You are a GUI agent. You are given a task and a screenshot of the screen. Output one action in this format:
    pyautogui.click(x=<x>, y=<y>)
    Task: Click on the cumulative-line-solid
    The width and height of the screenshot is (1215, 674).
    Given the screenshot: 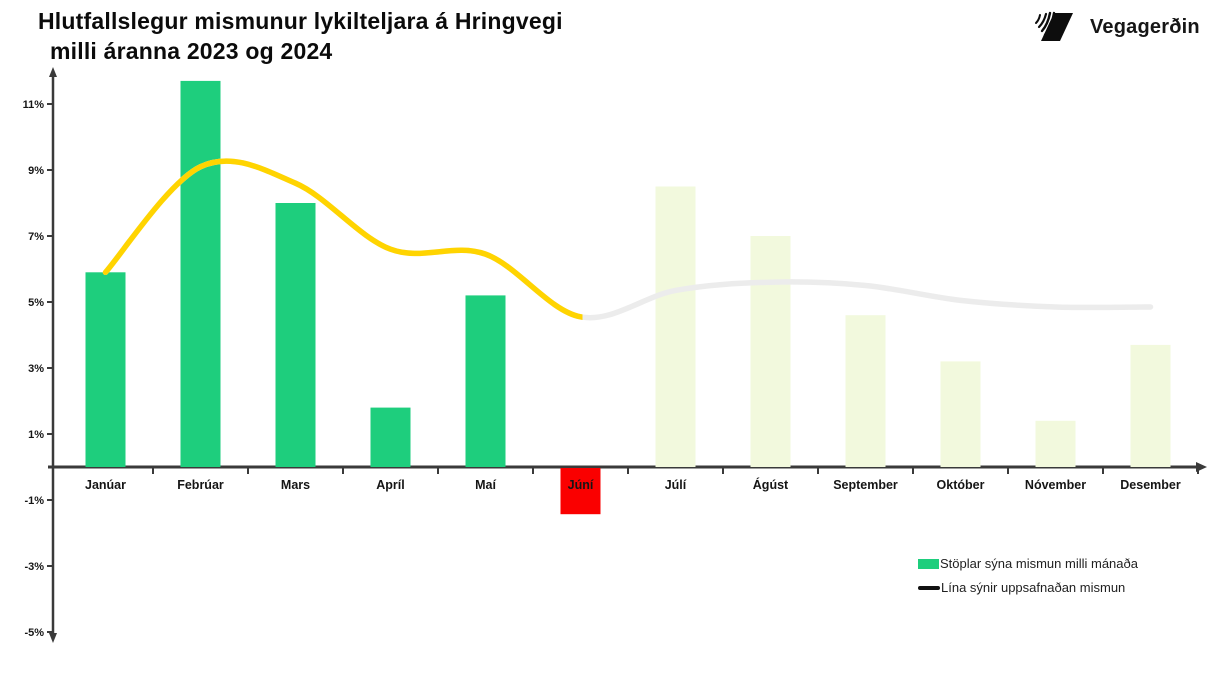 What is the action you would take?
    pyautogui.click(x=342, y=239)
    